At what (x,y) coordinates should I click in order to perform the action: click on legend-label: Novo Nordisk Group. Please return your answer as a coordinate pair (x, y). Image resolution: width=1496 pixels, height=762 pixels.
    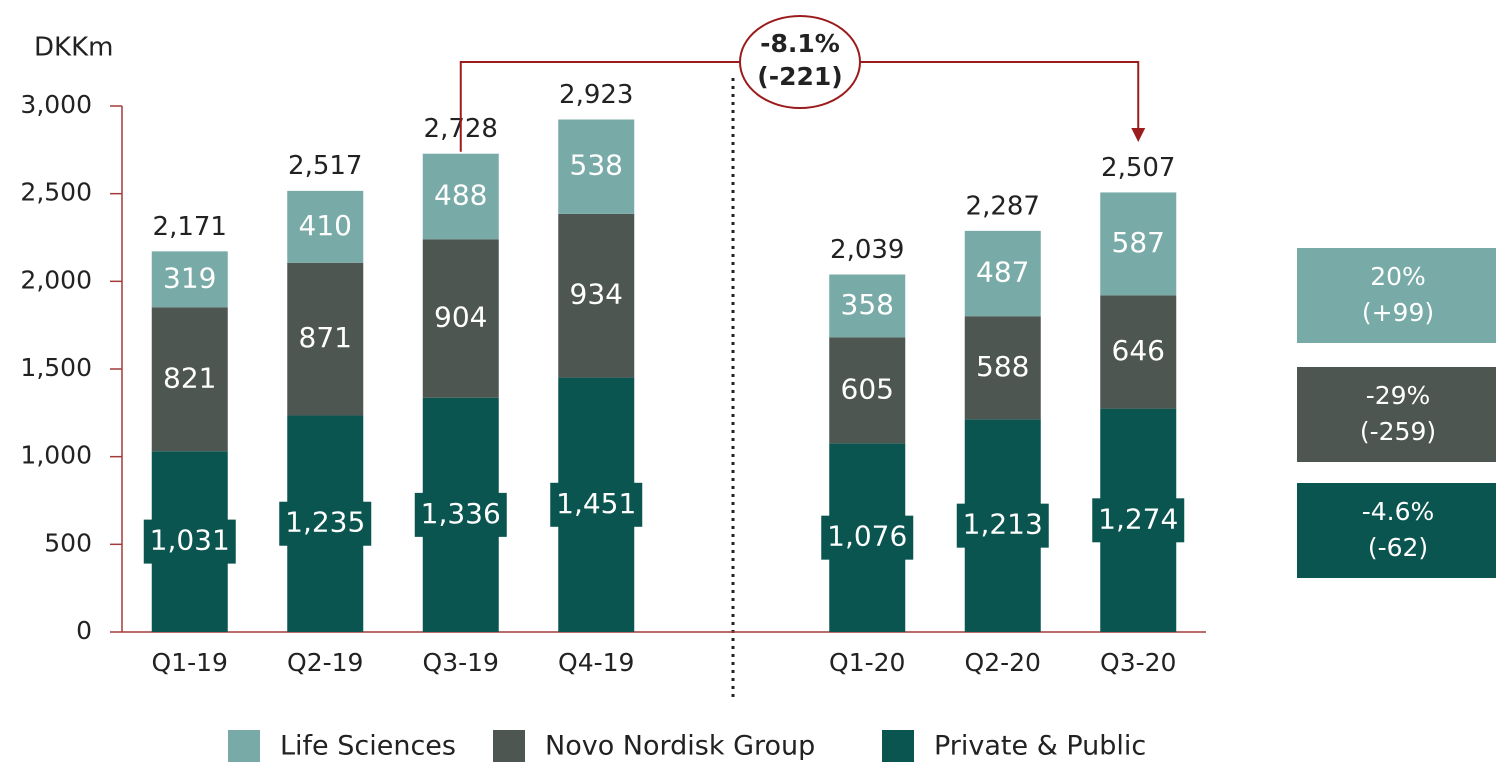
    Looking at the image, I should click on (680, 746).